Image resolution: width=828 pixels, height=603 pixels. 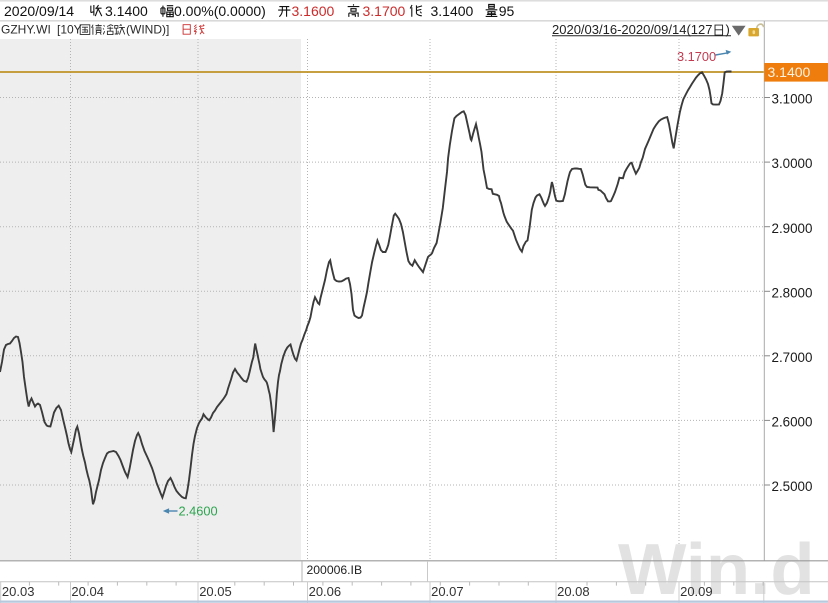 I want to click on svg-text: 20.09, so click(x=696, y=591).